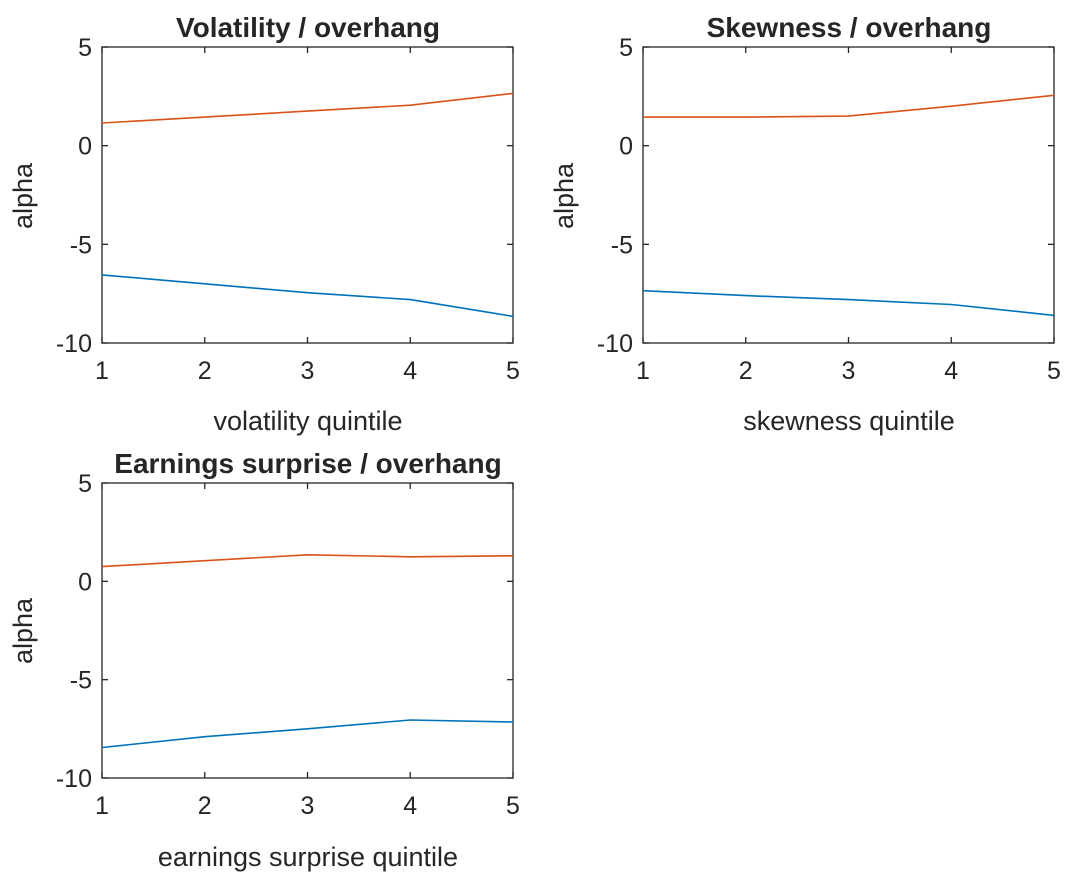 The image size is (1066, 873). Describe the element at coordinates (308, 857) in the screenshot. I see `x-axis-label: earnings surprise quintile` at that location.